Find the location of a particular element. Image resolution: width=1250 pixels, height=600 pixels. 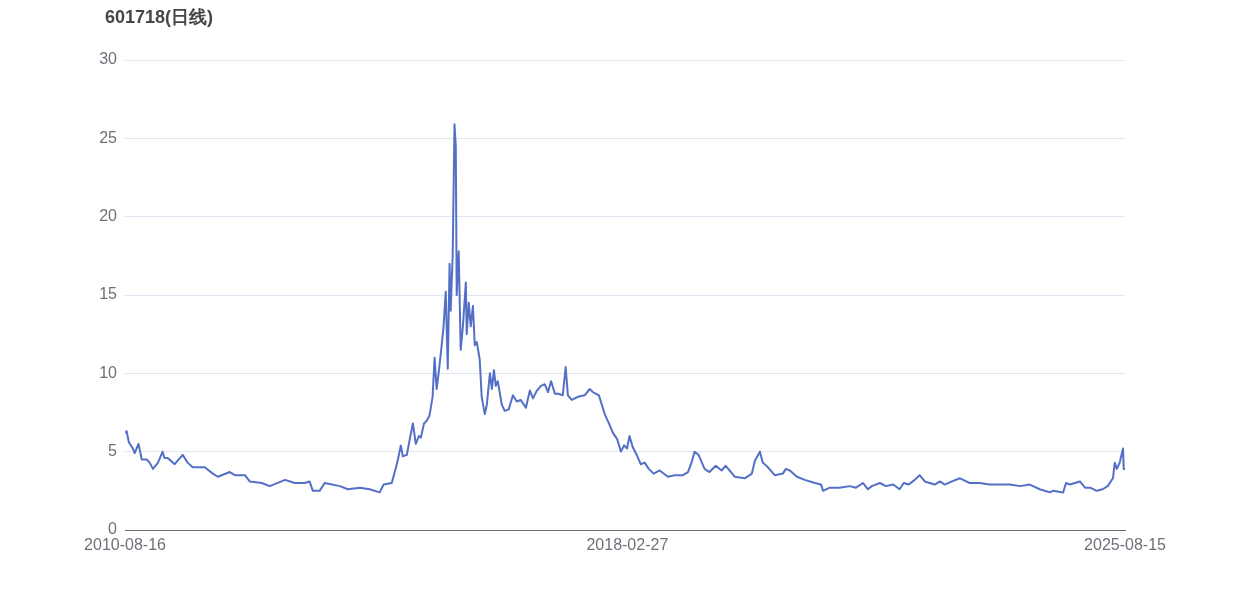

y-tick-label: 25 is located at coordinates (108, 137).